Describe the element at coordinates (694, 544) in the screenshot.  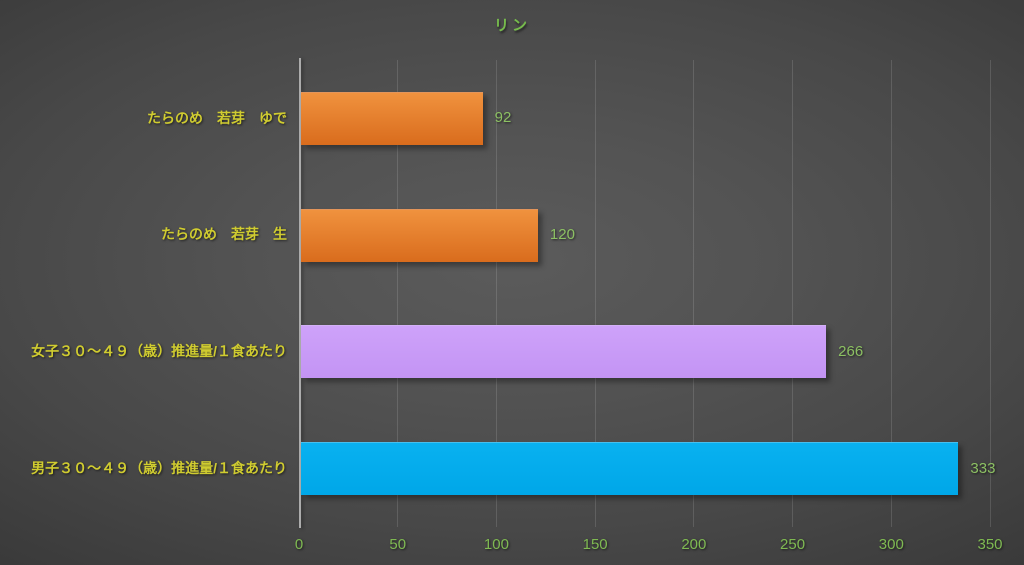
I see `x-axis-tick-label: 200` at that location.